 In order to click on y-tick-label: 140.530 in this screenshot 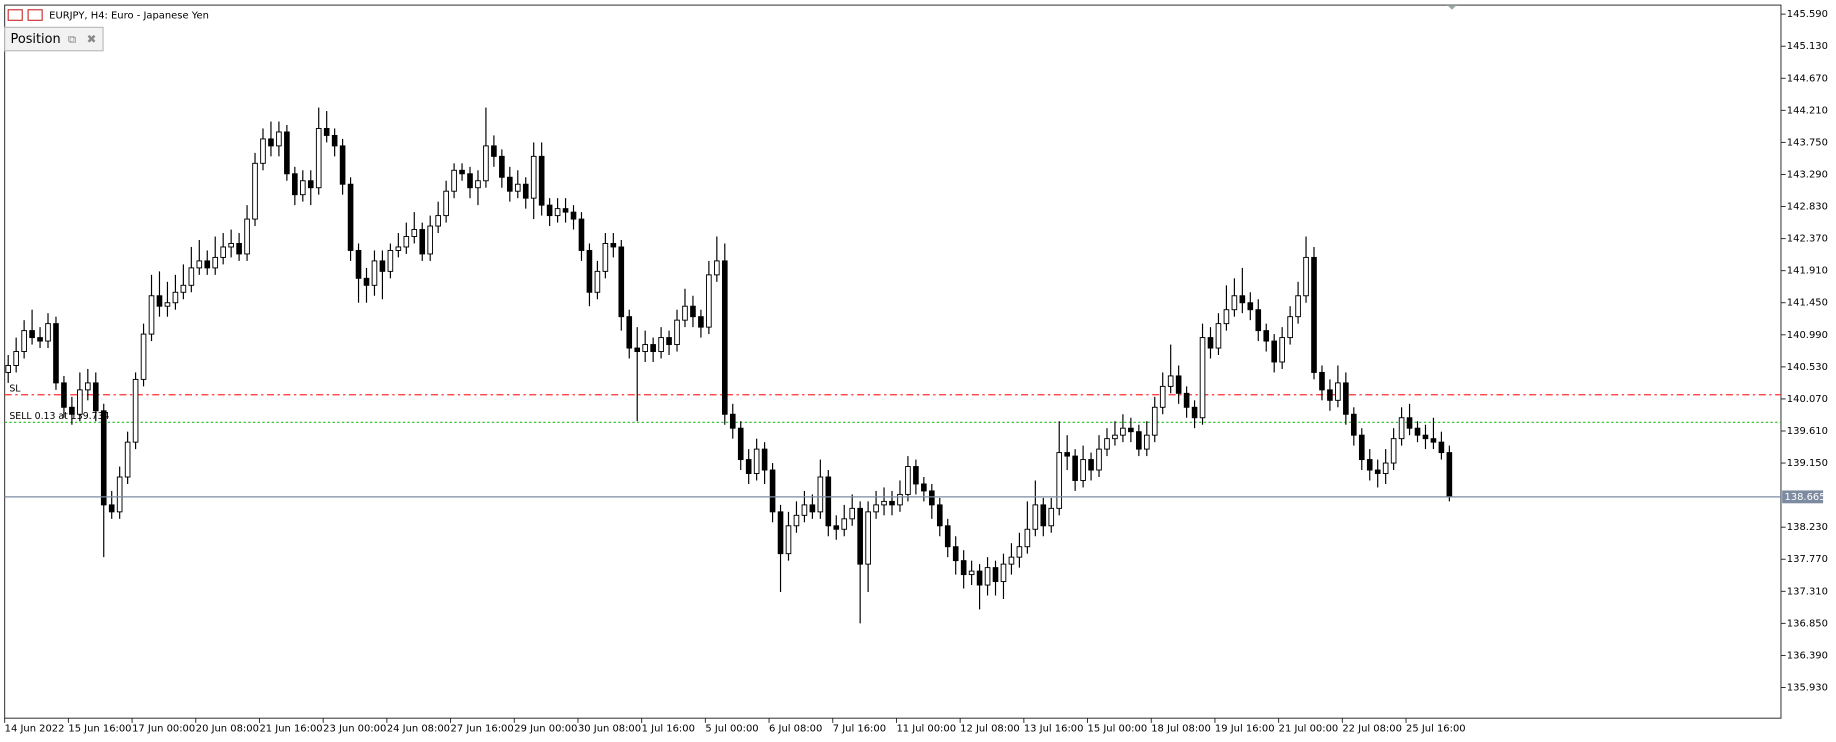, I will do `click(1807, 367)`.